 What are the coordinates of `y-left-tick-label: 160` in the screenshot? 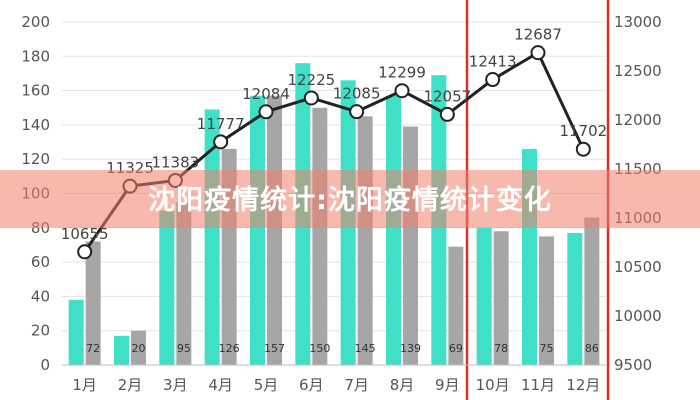 It's located at (35, 91).